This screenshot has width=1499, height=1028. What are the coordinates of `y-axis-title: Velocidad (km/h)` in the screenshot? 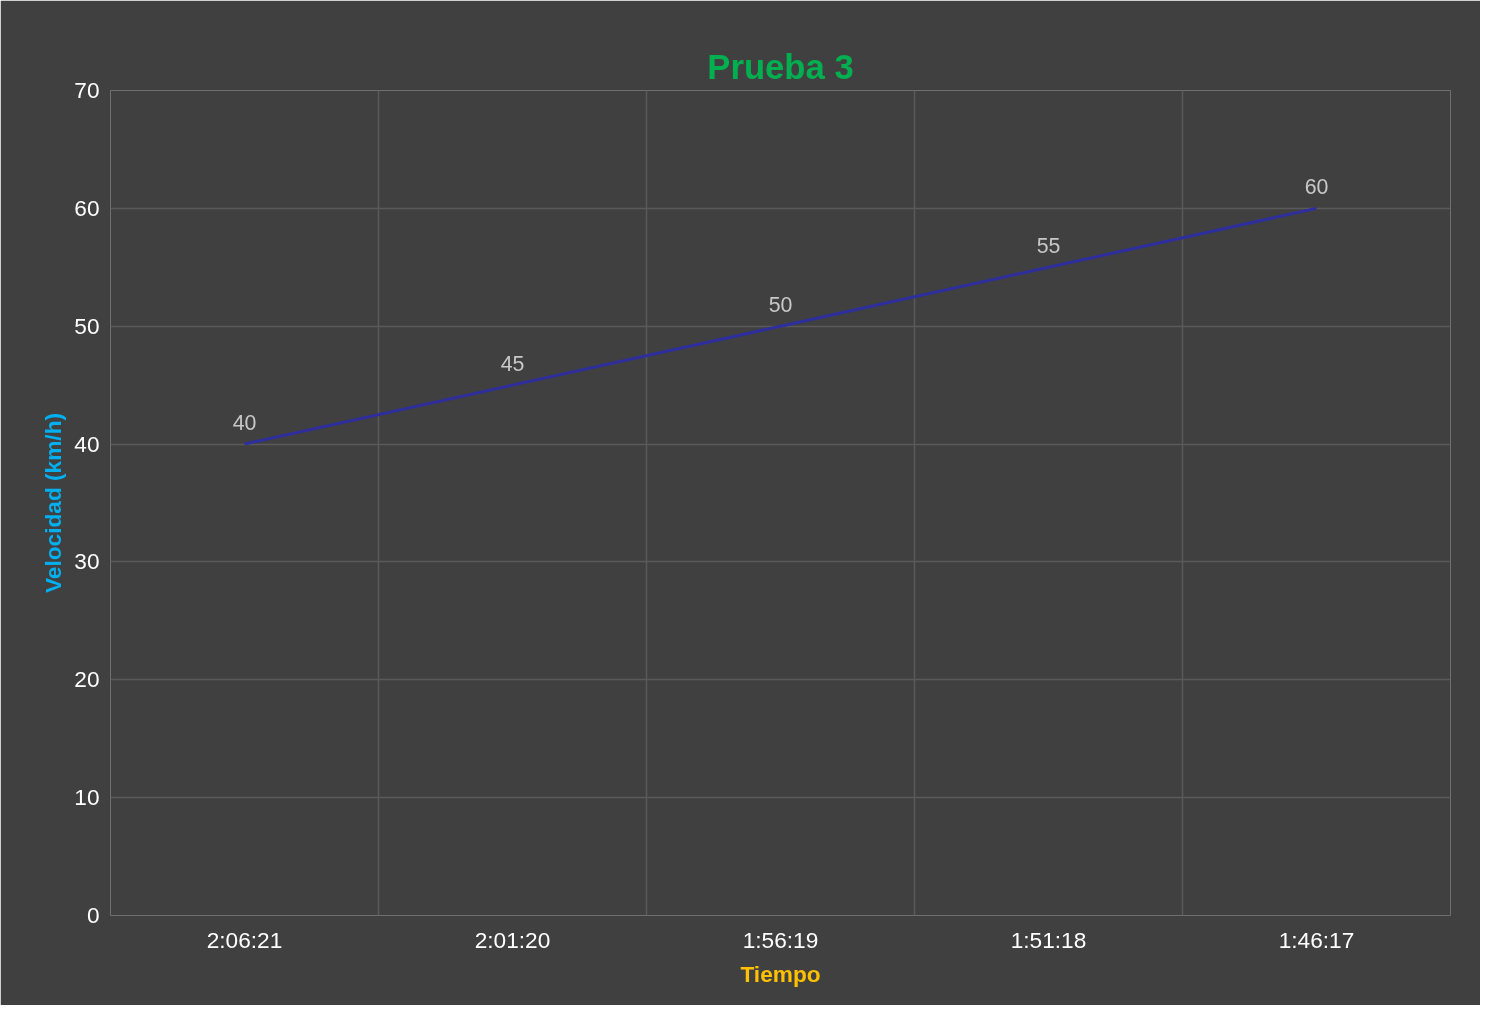 It's located at (53, 503).